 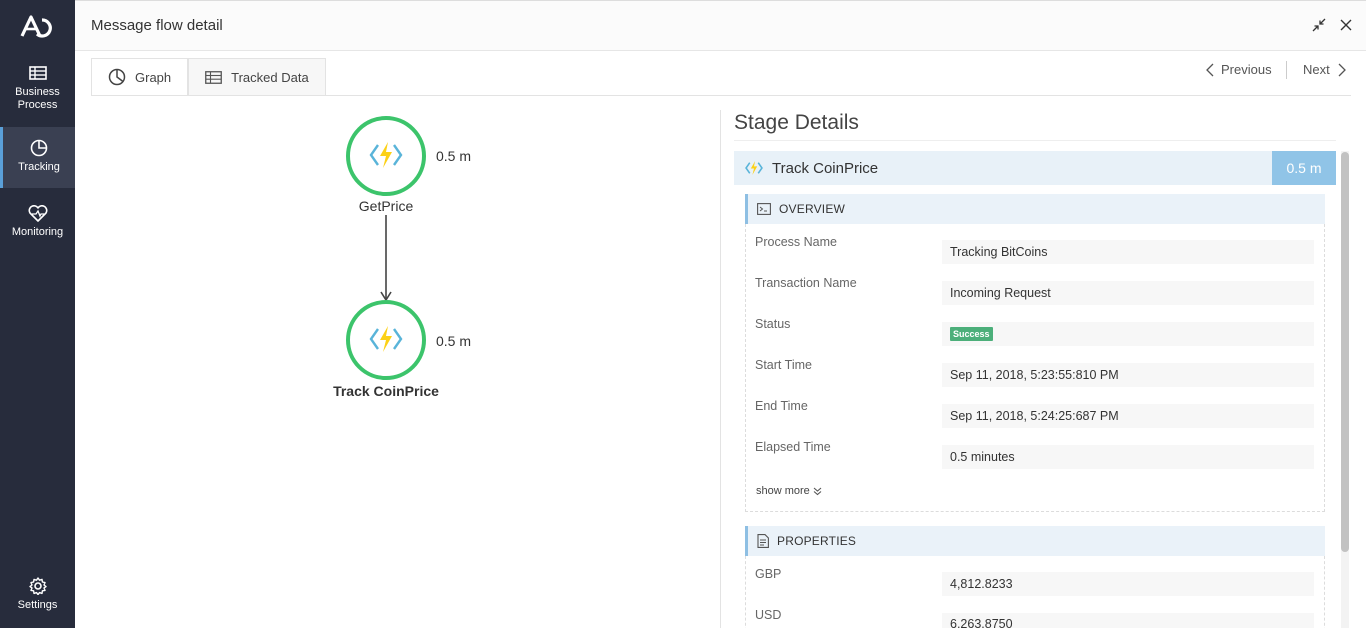 I want to click on nav-item-tracking: Tracking, so click(x=37, y=157).